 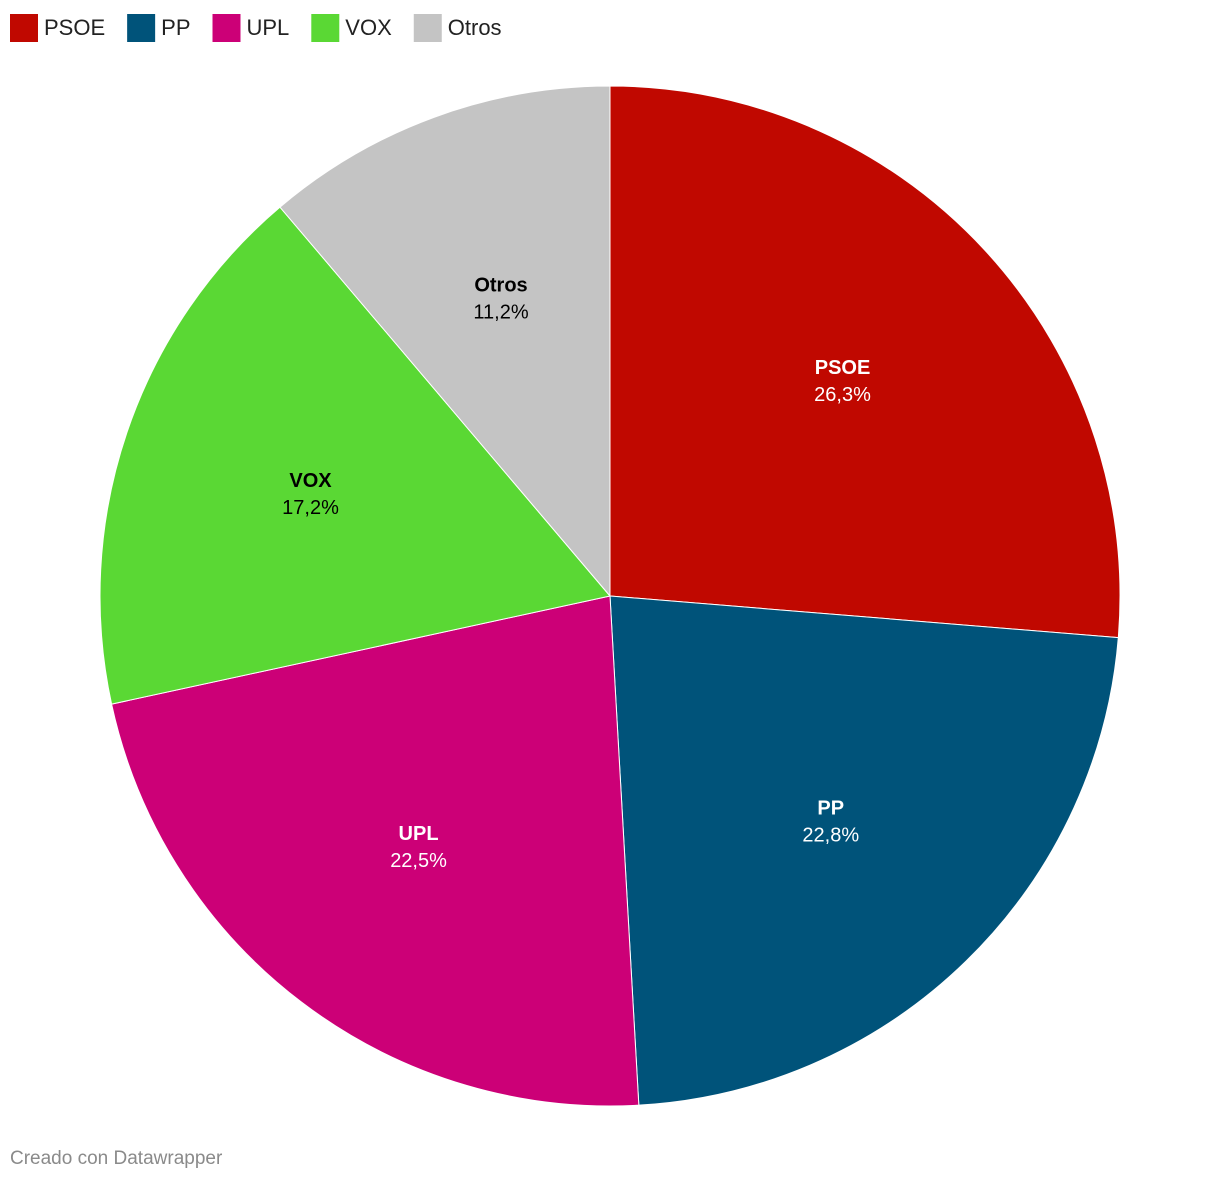 I want to click on footer: Creado con Datawrapper, so click(x=116, y=1158).